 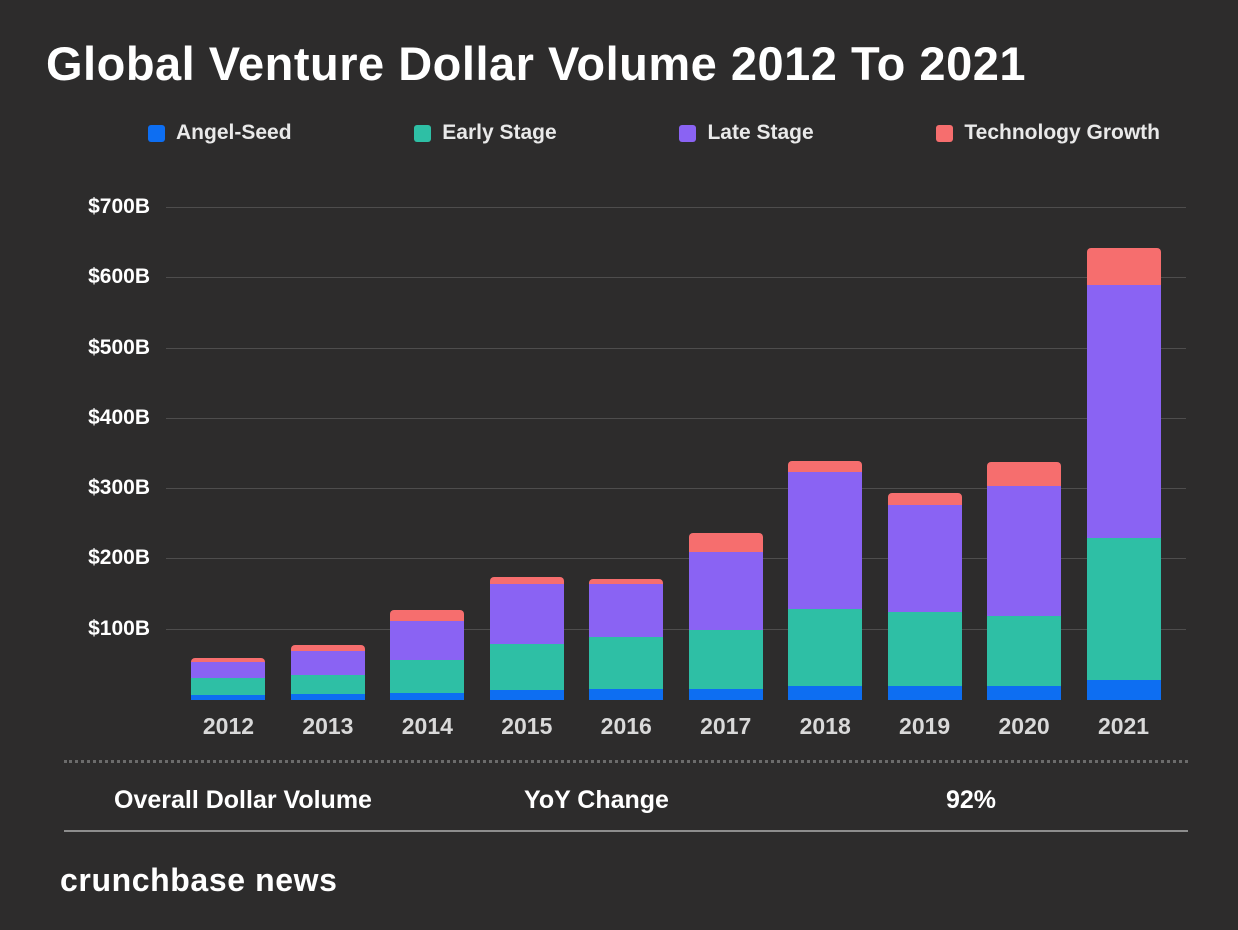 What do you see at coordinates (119, 206) in the screenshot?
I see `y-tick-label: $700B` at bounding box center [119, 206].